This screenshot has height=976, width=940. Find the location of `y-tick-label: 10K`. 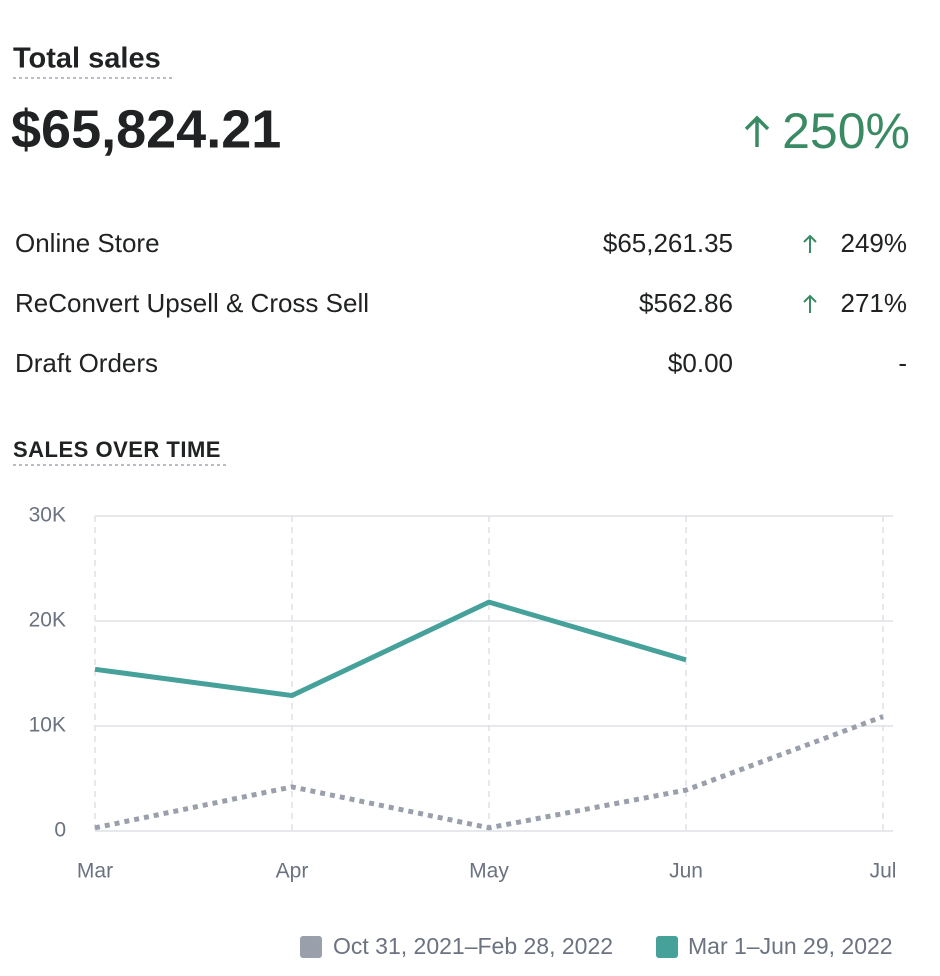

y-tick-label: 10K is located at coordinates (47, 725).